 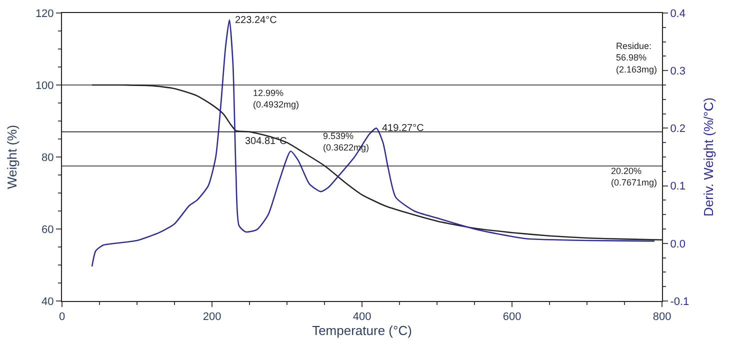 I want to click on y-tick-label: 120, so click(x=44, y=14).